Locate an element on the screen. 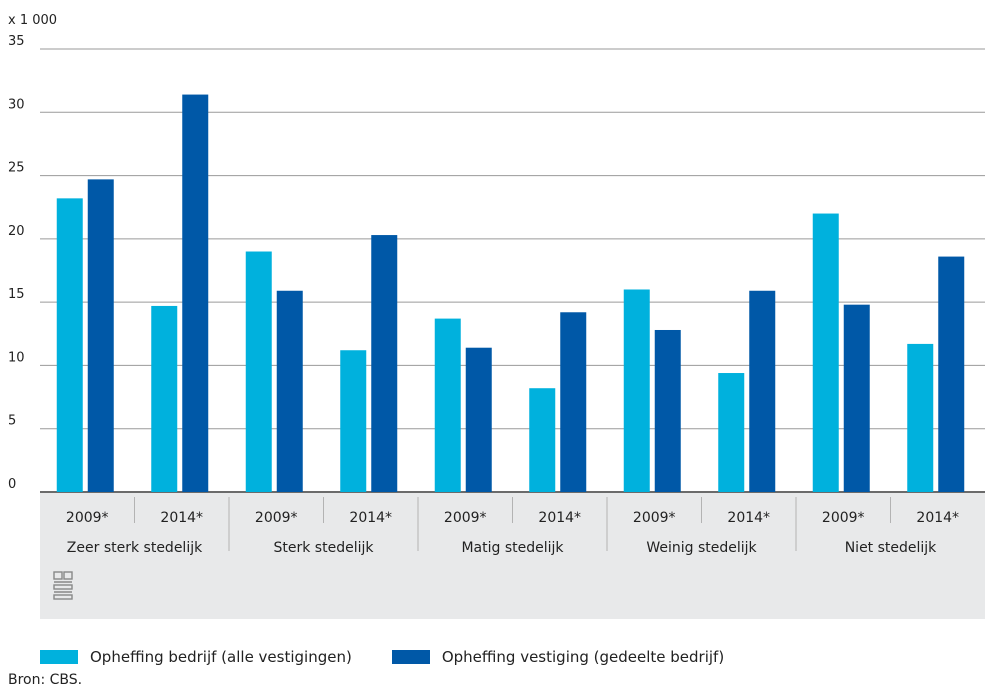 Image resolution: width=985 pixels, height=693 pixels. x-group-label: Niet stedelijk is located at coordinates (891, 548).